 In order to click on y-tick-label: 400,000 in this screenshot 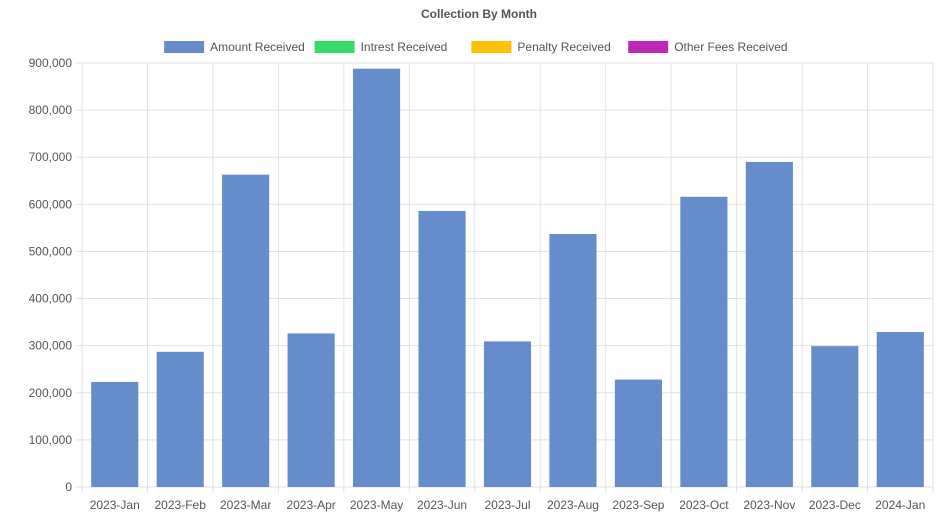, I will do `click(51, 299)`.